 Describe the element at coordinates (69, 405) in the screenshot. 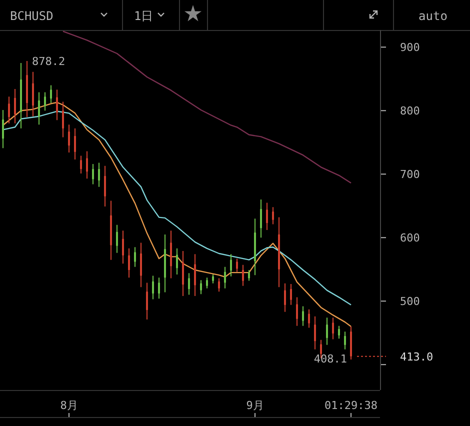

I see `x-tick-label: 8月` at that location.